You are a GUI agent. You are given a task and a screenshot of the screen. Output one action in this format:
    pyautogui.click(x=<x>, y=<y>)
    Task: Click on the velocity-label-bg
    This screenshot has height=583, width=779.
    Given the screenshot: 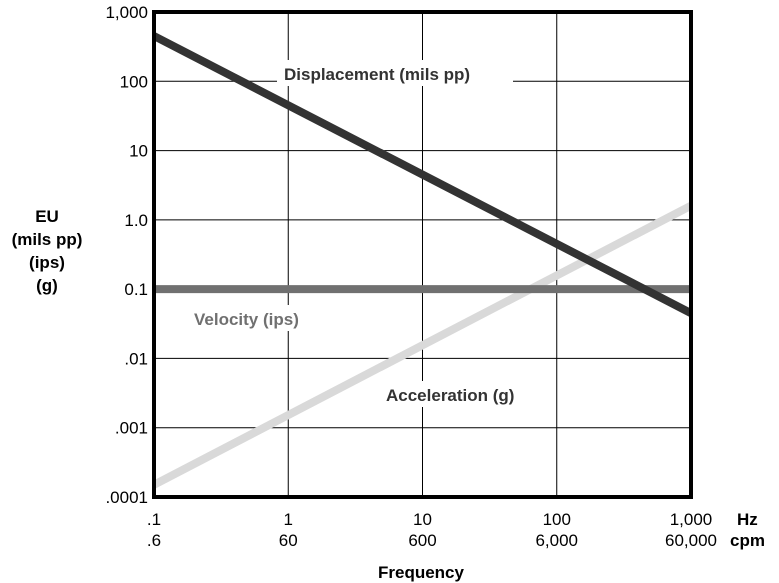 What is the action you would take?
    pyautogui.click(x=261, y=318)
    